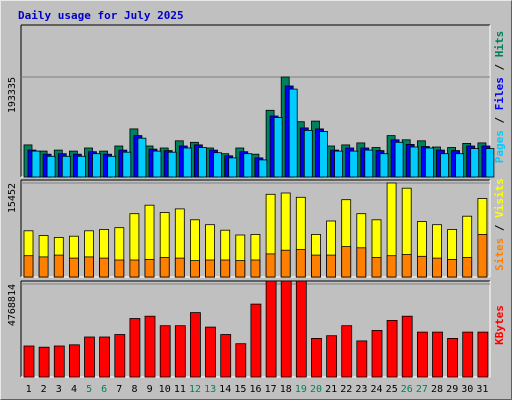  I want to click on x-tick-label-day-15: 15, so click(240, 389).